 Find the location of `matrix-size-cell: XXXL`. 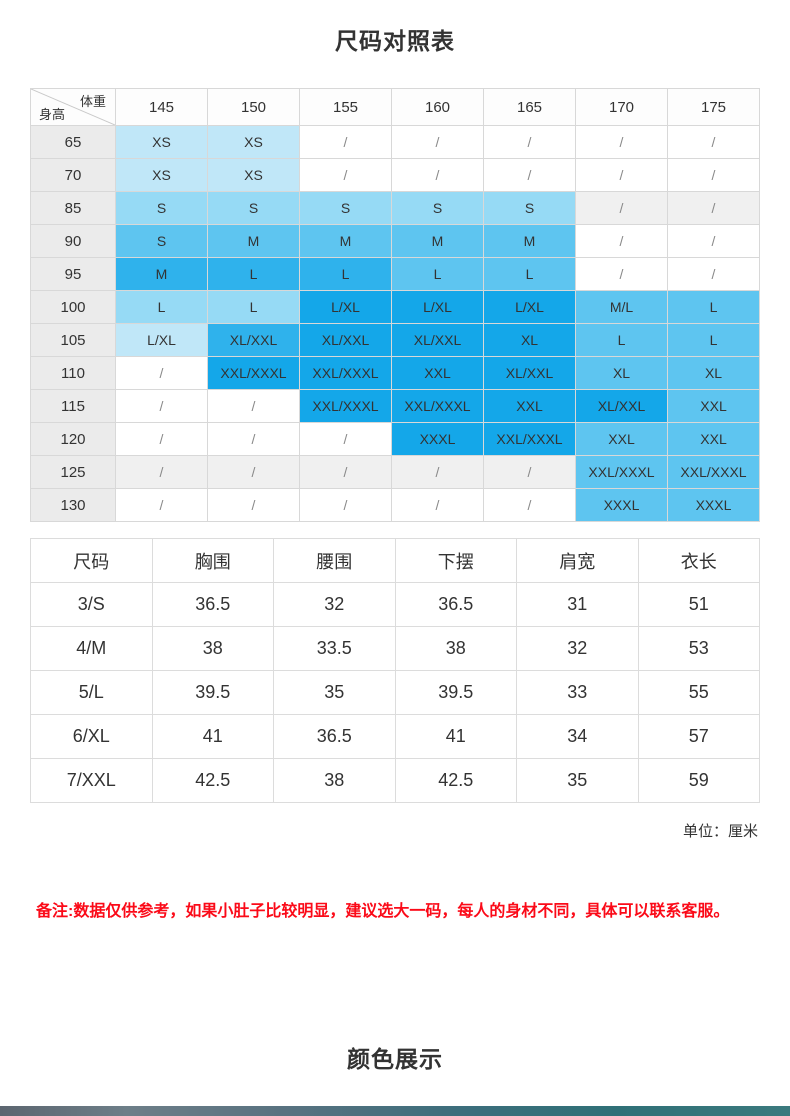

matrix-size-cell: XXXL is located at coordinates (713, 505).